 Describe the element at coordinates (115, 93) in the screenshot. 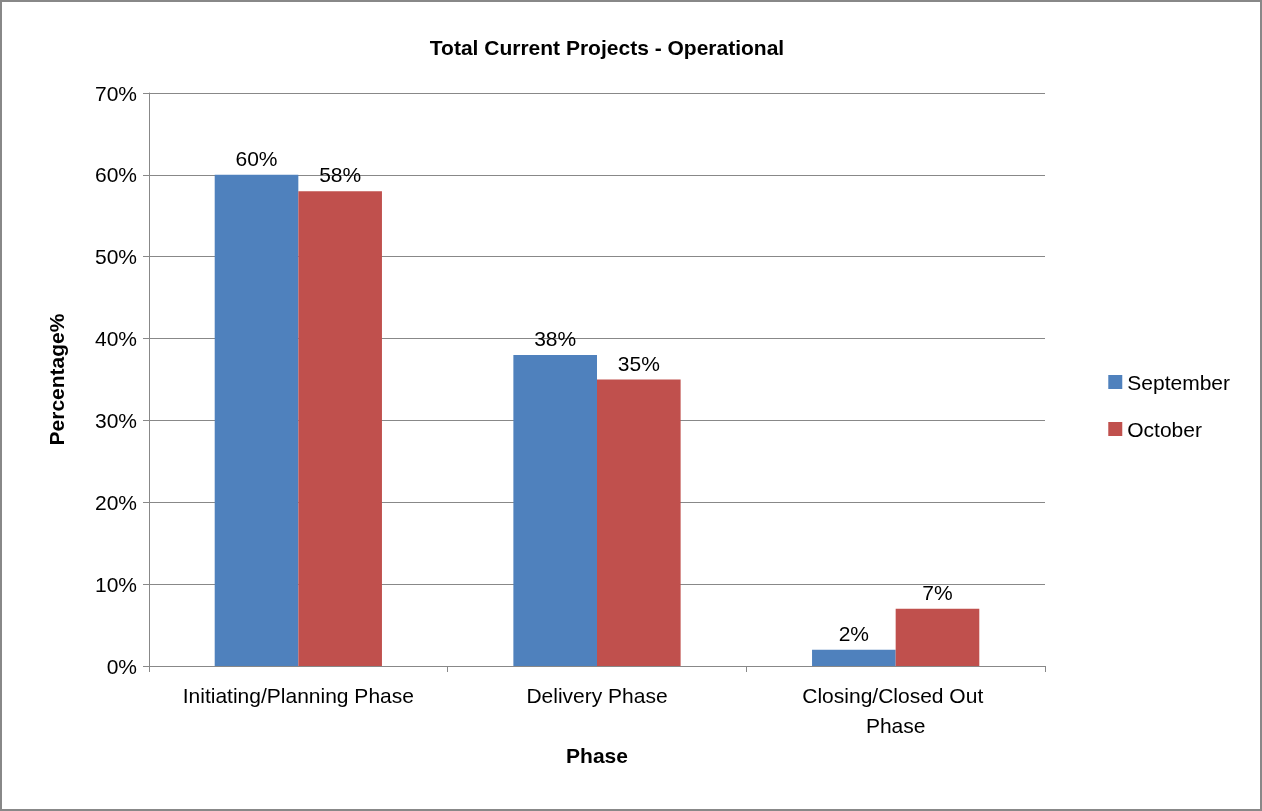

I see `y-tick-label: 70%` at that location.